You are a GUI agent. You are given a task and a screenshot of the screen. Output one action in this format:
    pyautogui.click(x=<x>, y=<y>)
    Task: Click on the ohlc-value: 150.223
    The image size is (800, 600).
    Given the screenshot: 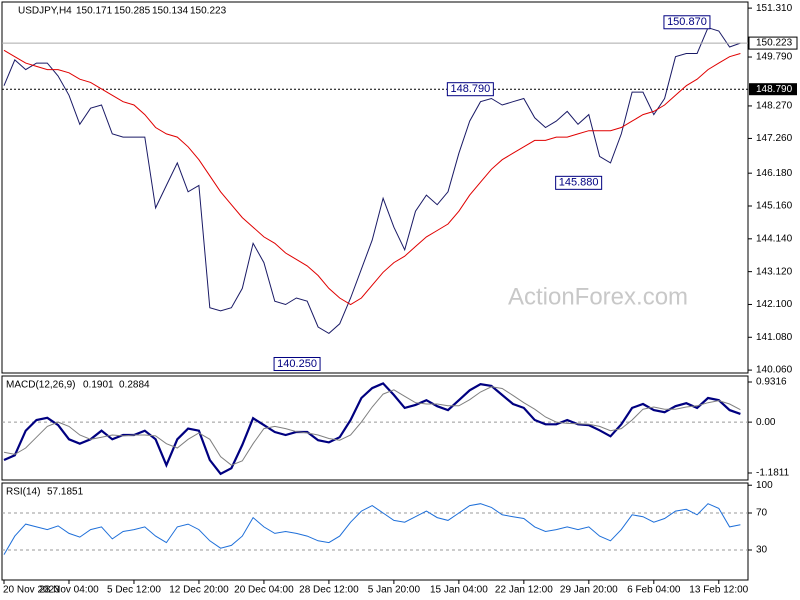 What is the action you would take?
    pyautogui.click(x=208, y=11)
    